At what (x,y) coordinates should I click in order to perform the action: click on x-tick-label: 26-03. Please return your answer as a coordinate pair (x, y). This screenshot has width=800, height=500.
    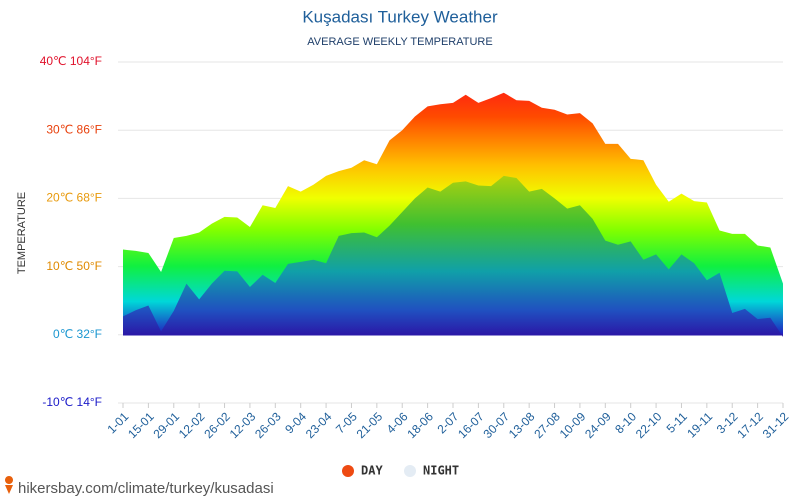
    Looking at the image, I should click on (268, 425).